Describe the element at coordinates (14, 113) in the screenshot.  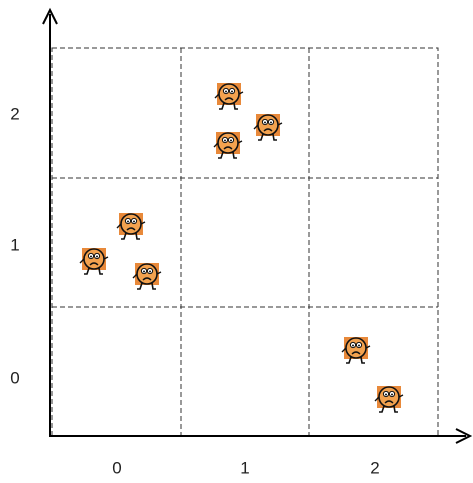
I see `y-label: 2` at that location.